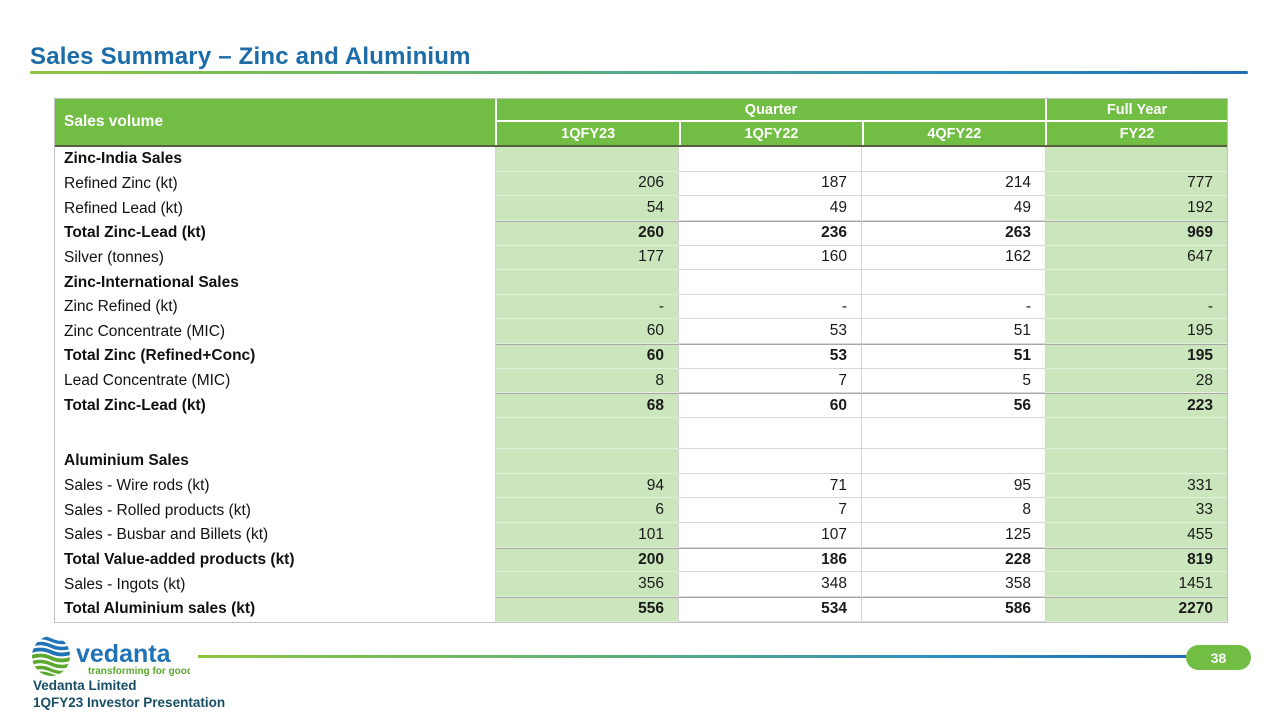 The image size is (1280, 720). Describe the element at coordinates (953, 381) in the screenshot. I see `cell-4qfy22: 5` at that location.